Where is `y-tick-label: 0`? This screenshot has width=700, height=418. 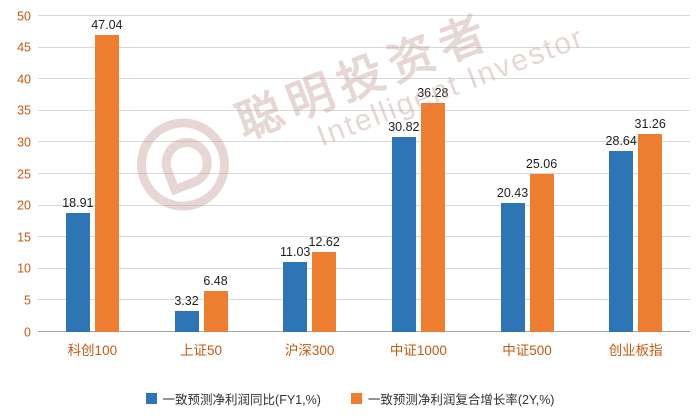
y-tick-label: 0 is located at coordinates (27, 331).